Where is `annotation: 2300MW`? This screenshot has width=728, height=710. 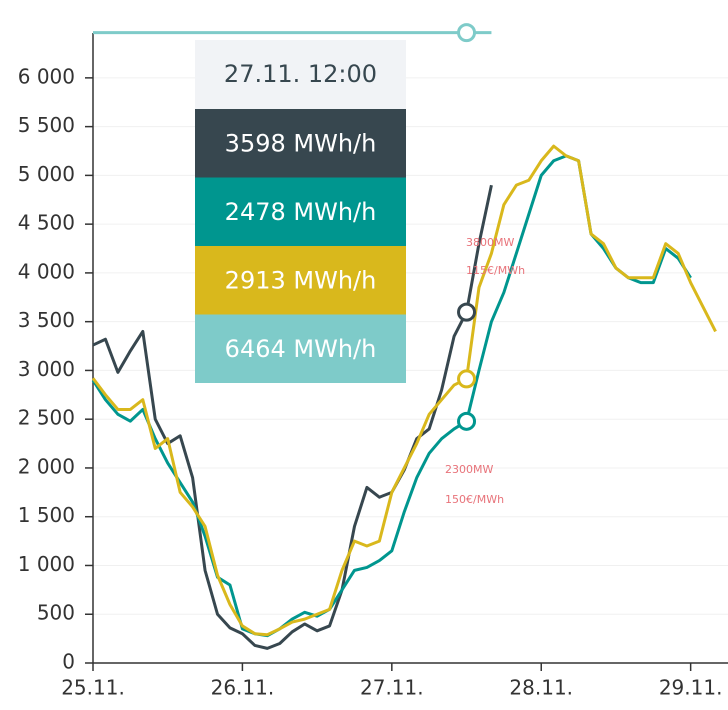 annotation: 2300MW is located at coordinates (469, 469).